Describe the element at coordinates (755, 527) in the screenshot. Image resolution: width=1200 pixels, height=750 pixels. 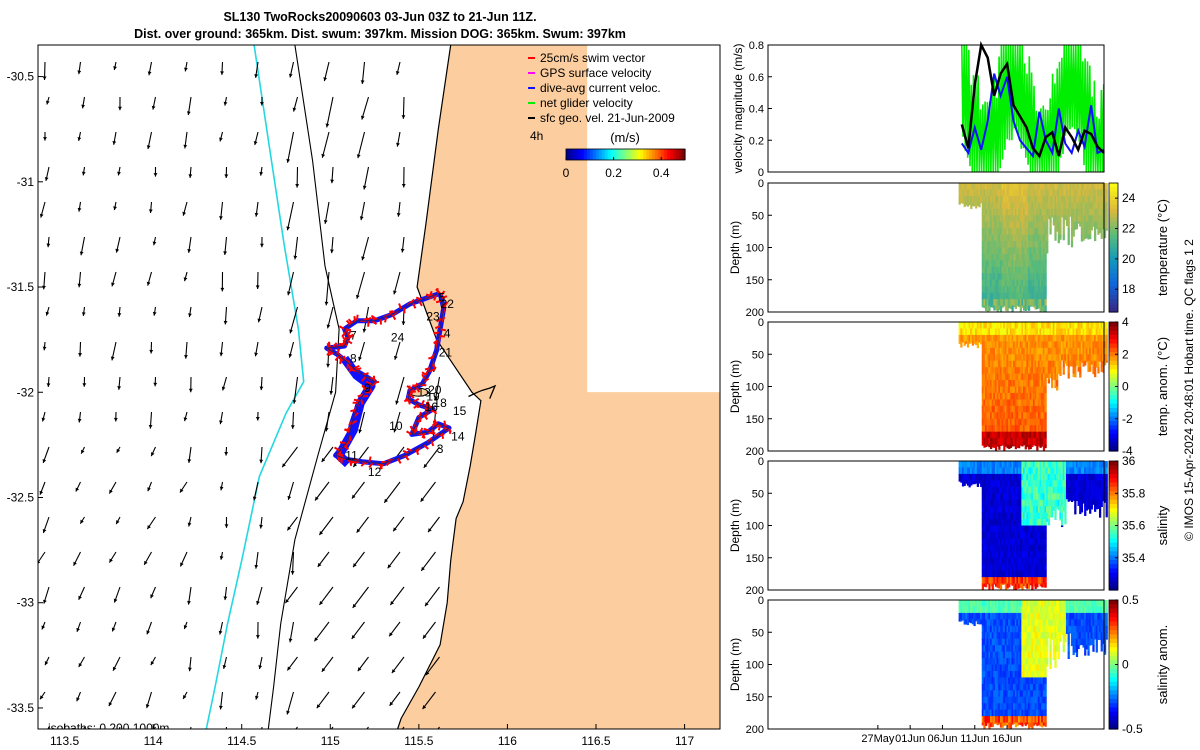
I see `heatmap-y-tick-label: 100` at that location.